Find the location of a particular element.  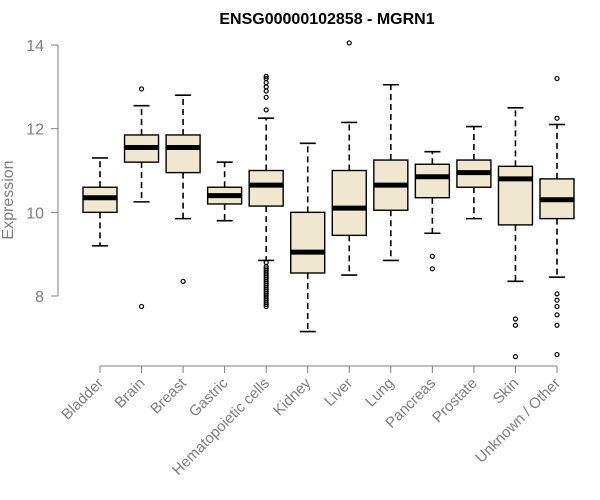

chart-title: ENSG00000102858 - MGRN1 is located at coordinates (326, 19).